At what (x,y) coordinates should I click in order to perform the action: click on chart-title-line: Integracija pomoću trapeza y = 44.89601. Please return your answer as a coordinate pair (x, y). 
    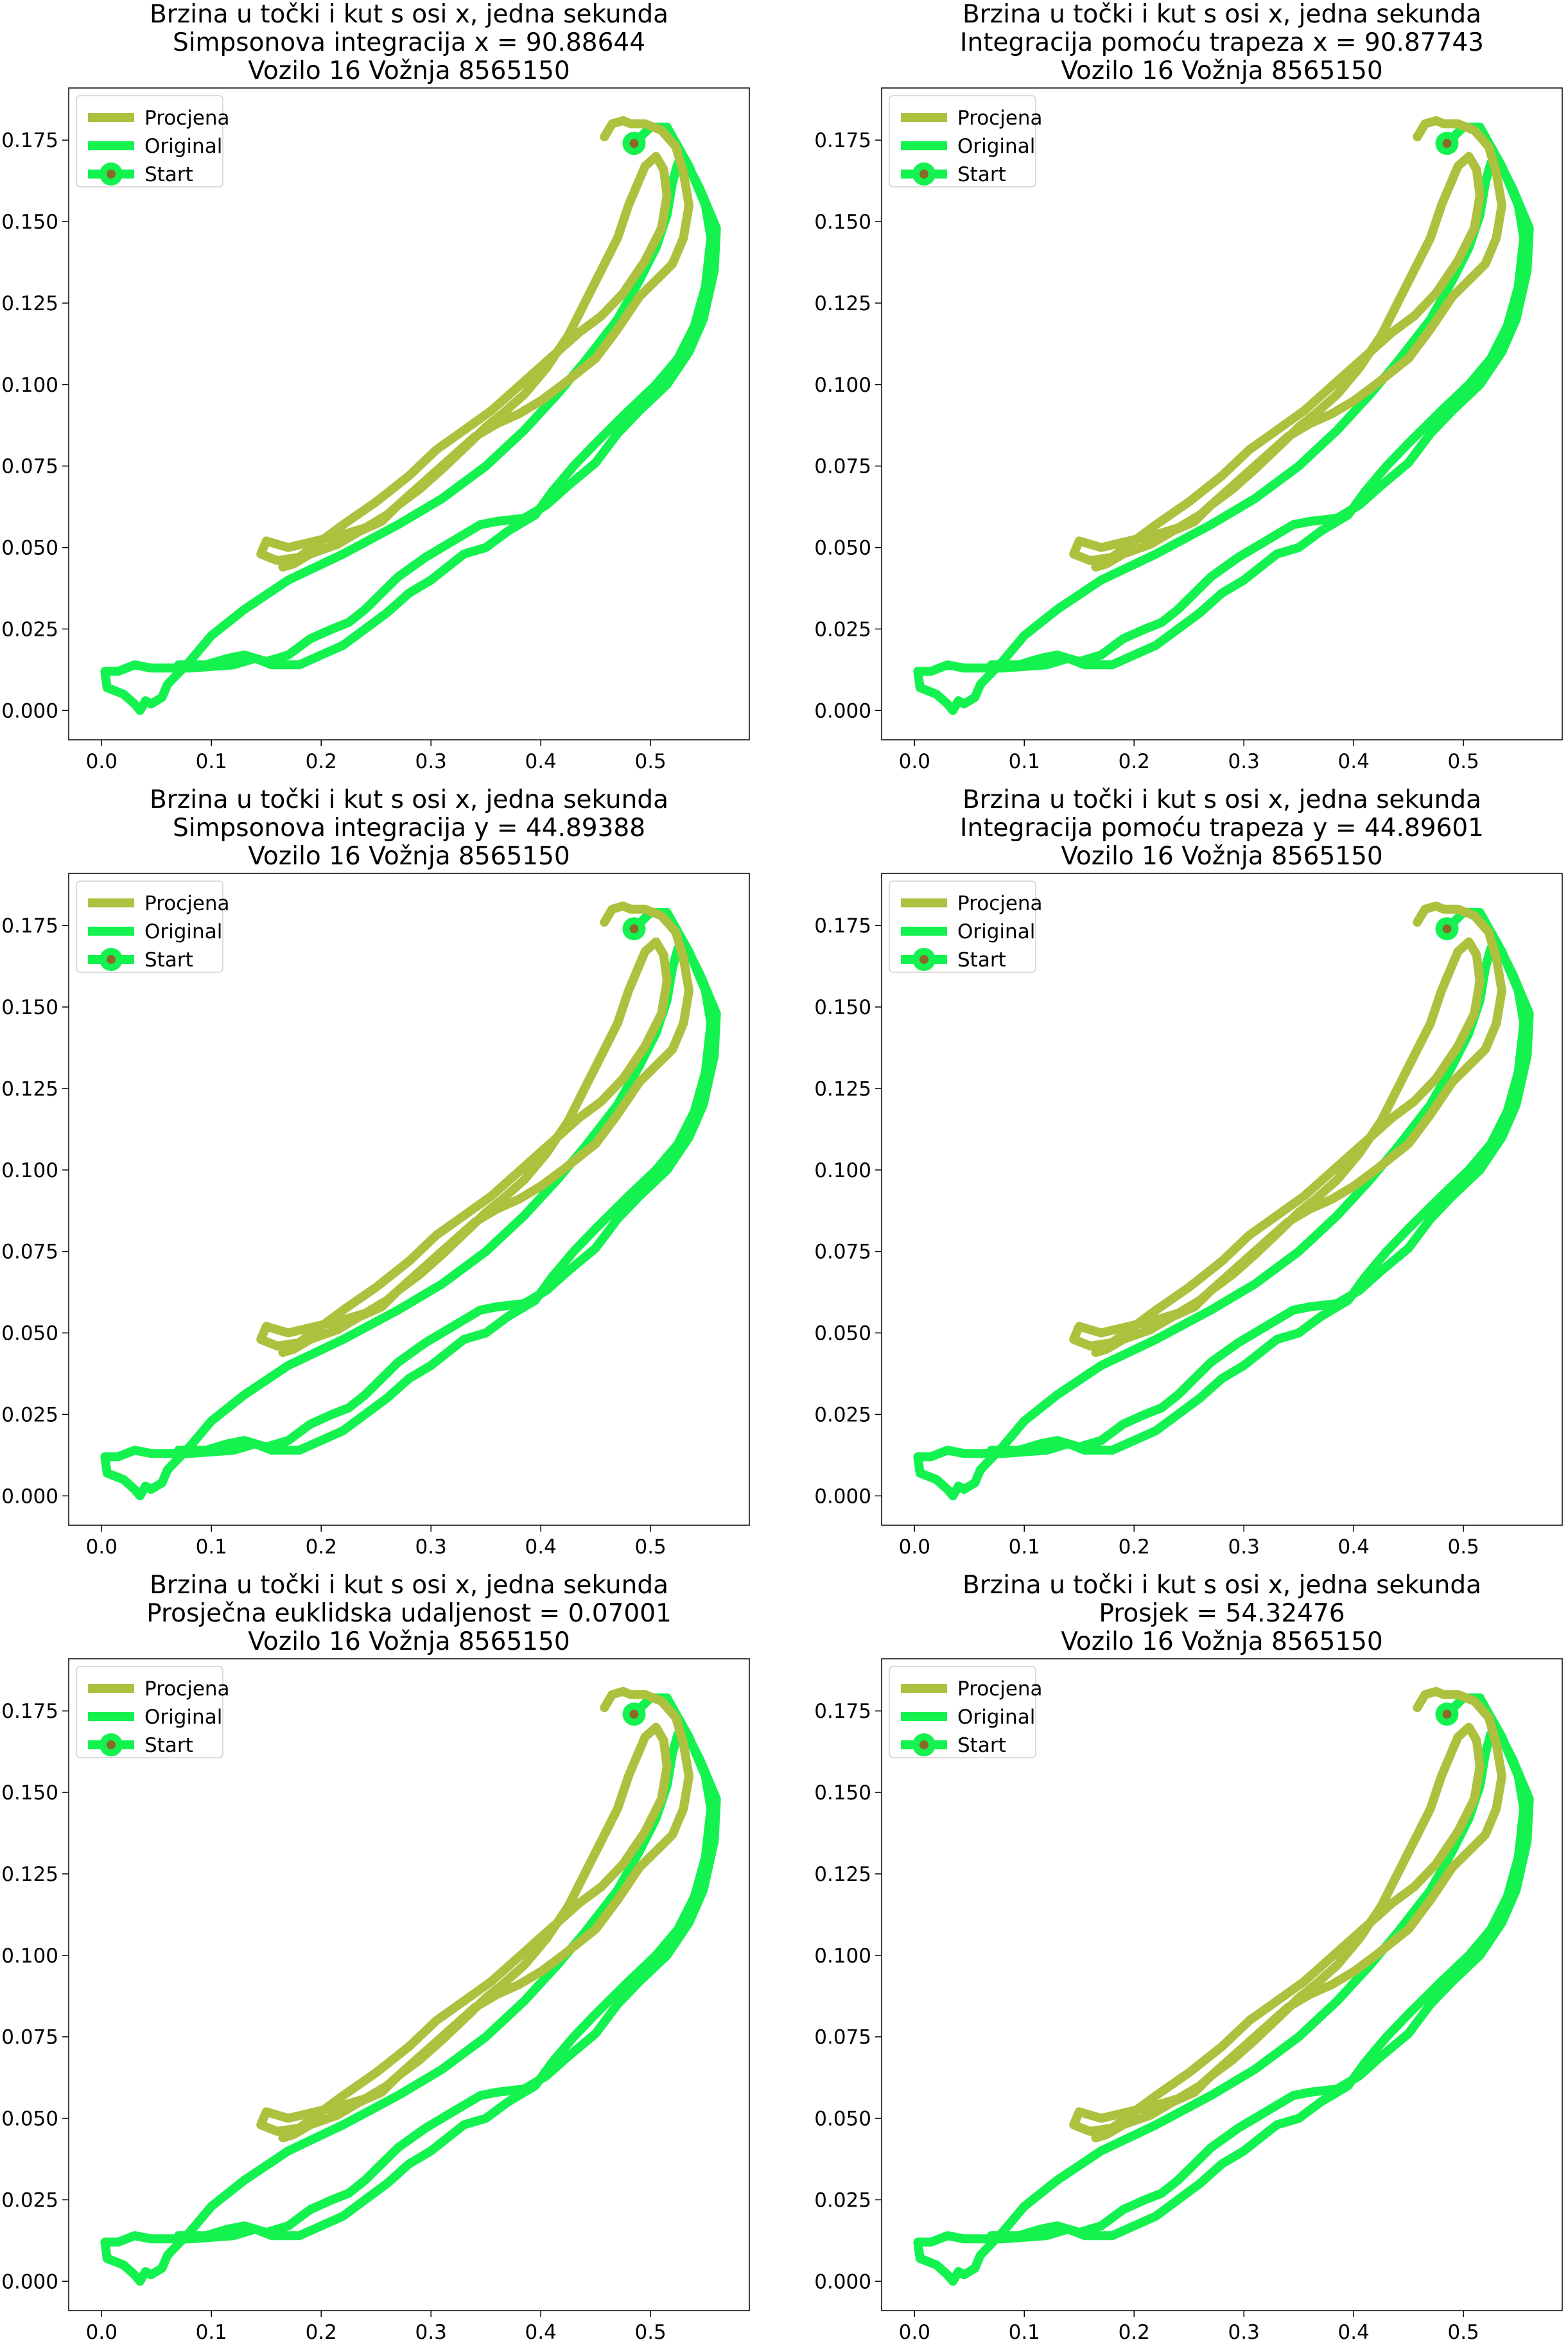
    Looking at the image, I should click on (1222, 828).